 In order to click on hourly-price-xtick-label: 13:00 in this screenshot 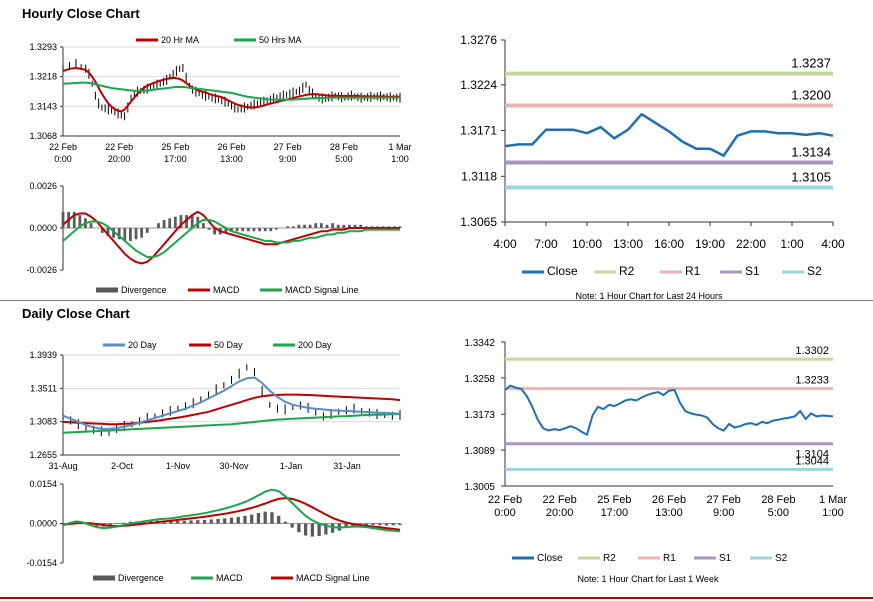, I will do `click(231, 159)`.